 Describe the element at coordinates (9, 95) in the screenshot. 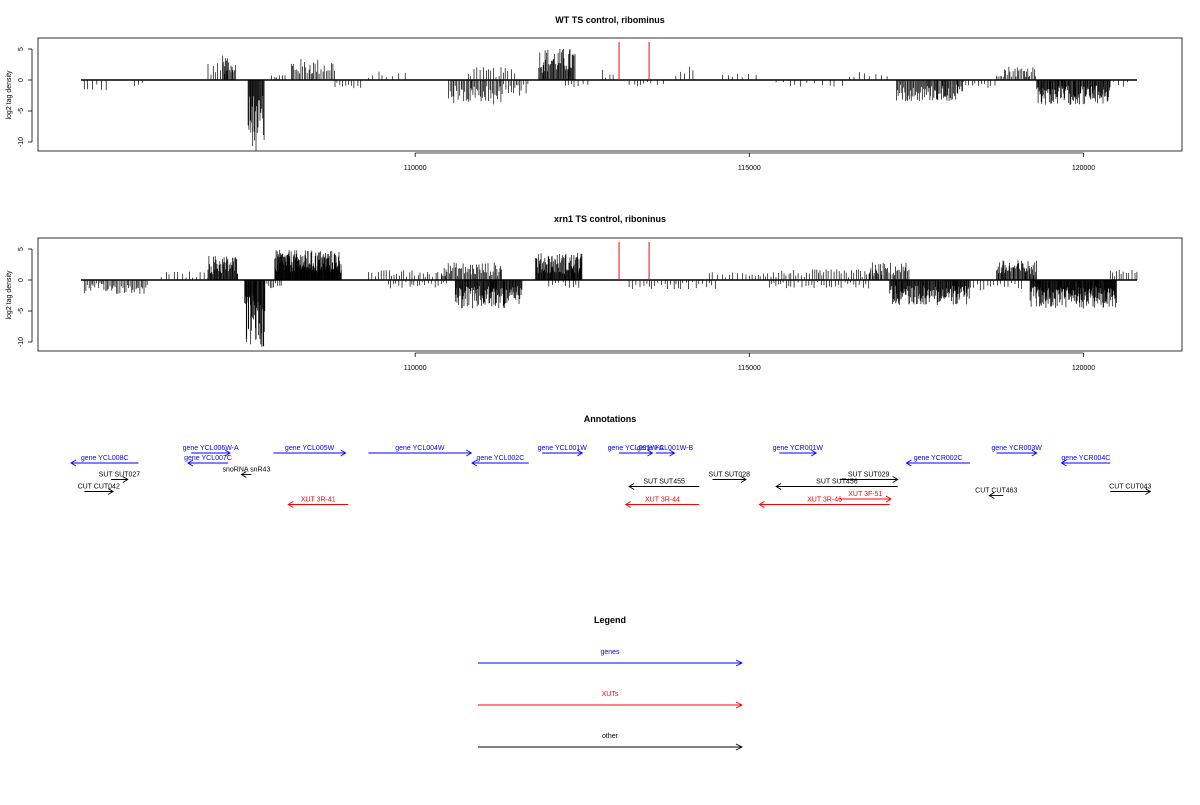

I see `track-wt-ylabel: log2 tag density` at that location.